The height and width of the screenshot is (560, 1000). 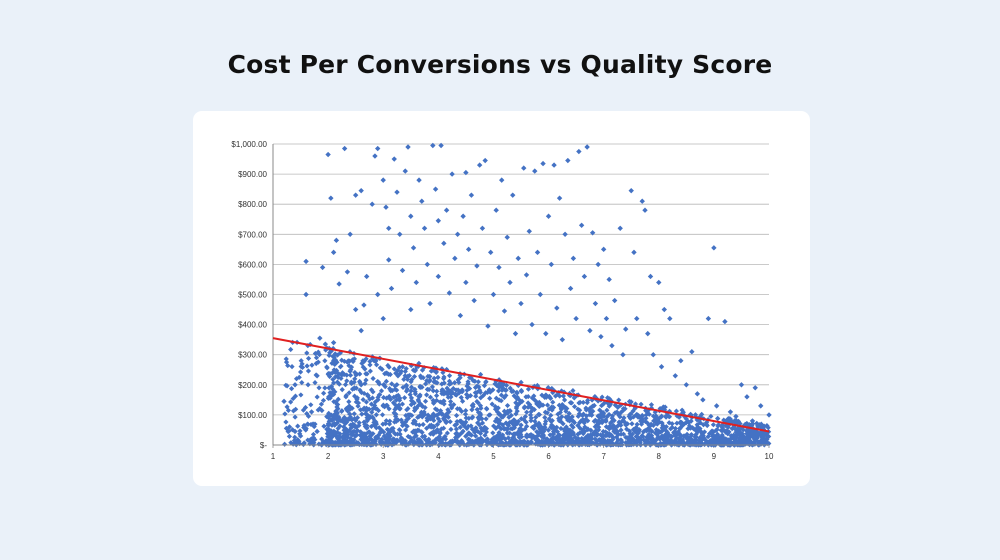 I want to click on x-tick-label: 8, so click(x=659, y=456).